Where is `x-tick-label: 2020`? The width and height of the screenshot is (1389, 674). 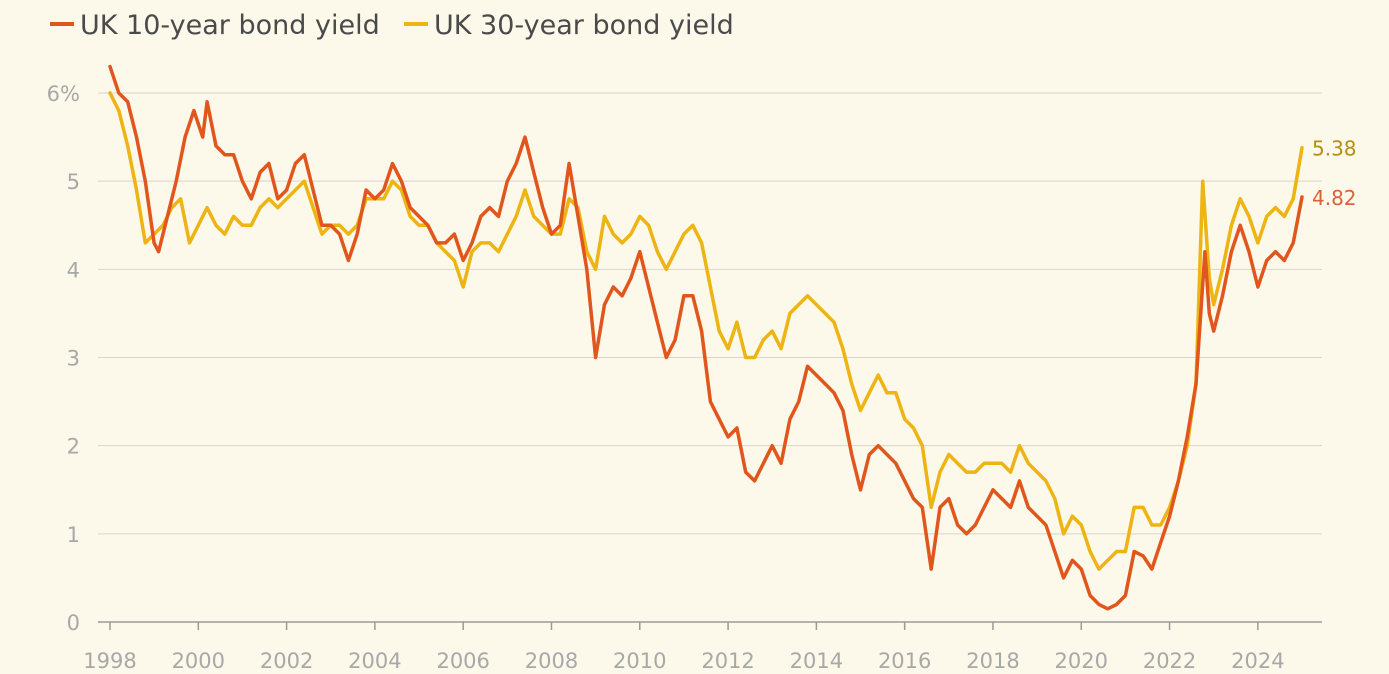 x-tick-label: 2020 is located at coordinates (1081, 661).